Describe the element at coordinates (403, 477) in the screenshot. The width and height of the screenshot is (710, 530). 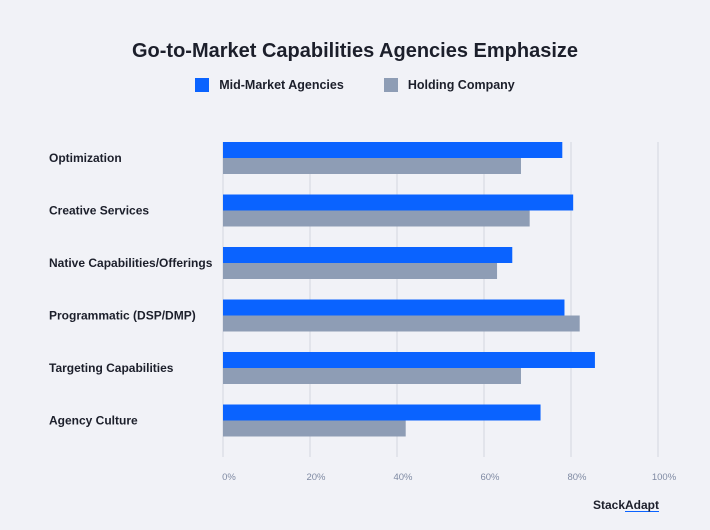
I see `x-tick-label: 40%` at that location.